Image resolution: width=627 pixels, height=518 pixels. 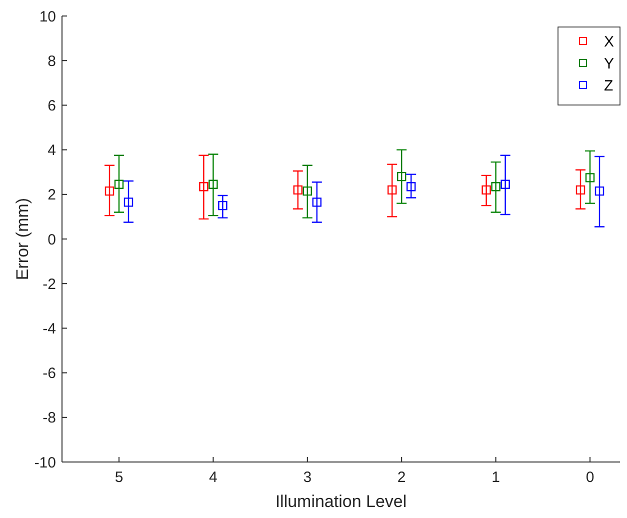 What do you see at coordinates (52, 61) in the screenshot?
I see `y-tick-label: 8` at bounding box center [52, 61].